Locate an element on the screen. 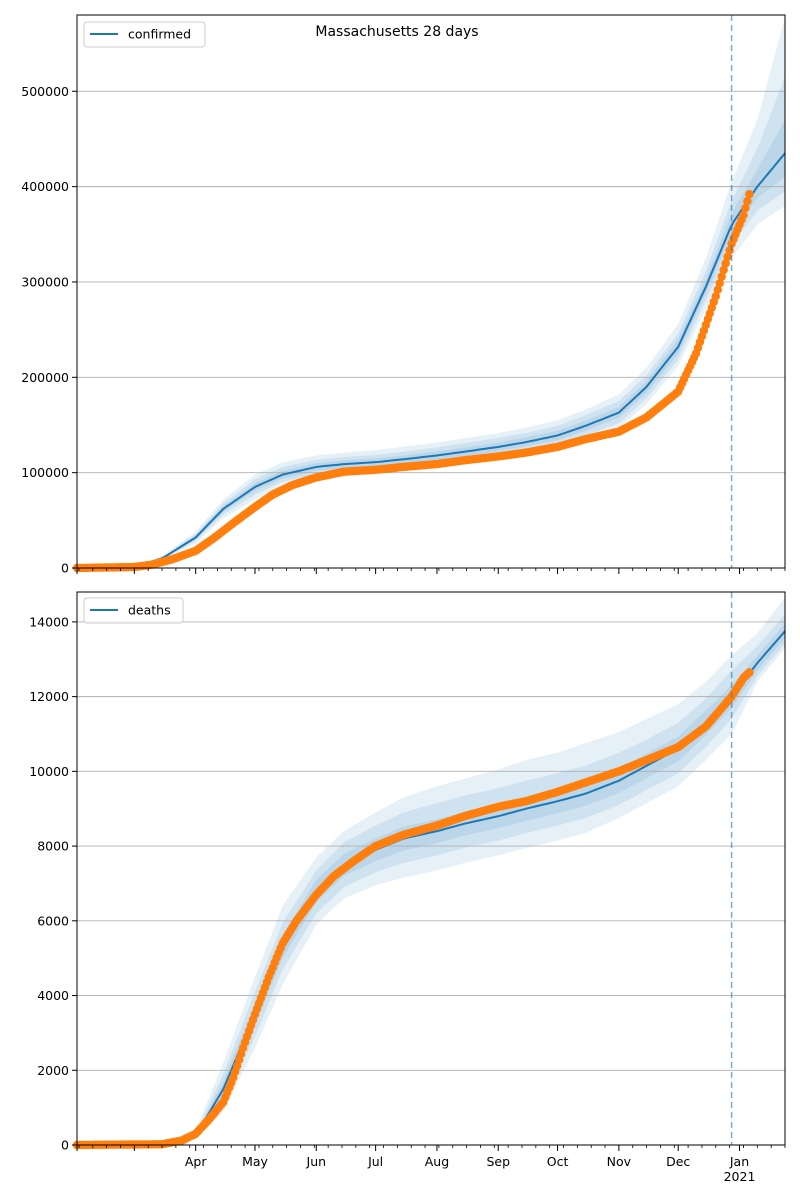 The image size is (800, 1200). x-tick-label: May is located at coordinates (255, 1161).